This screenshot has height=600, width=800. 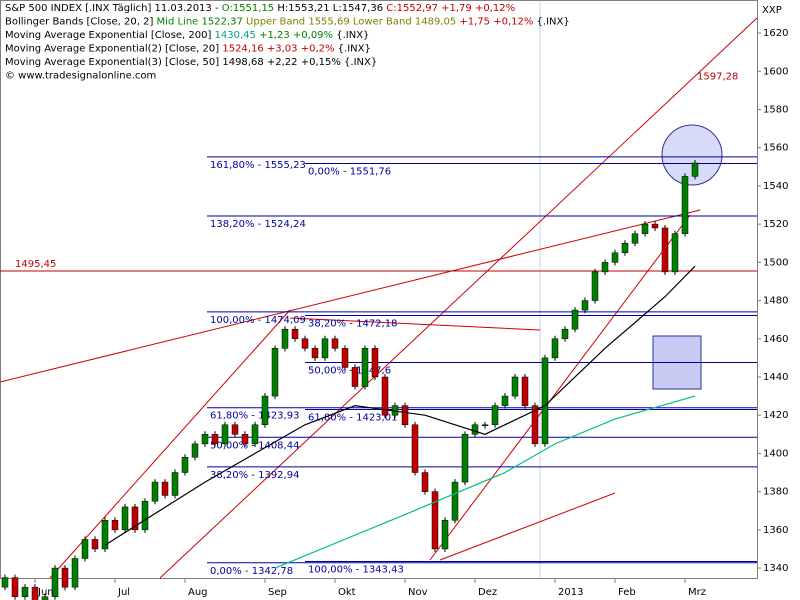 I want to click on y-tick-label: 1480, so click(x=775, y=301).